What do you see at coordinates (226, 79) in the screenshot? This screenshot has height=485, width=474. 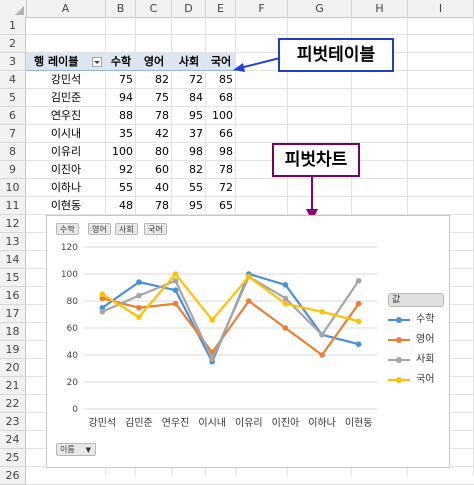 I see `pivot-value-cell: 85` at bounding box center [226, 79].